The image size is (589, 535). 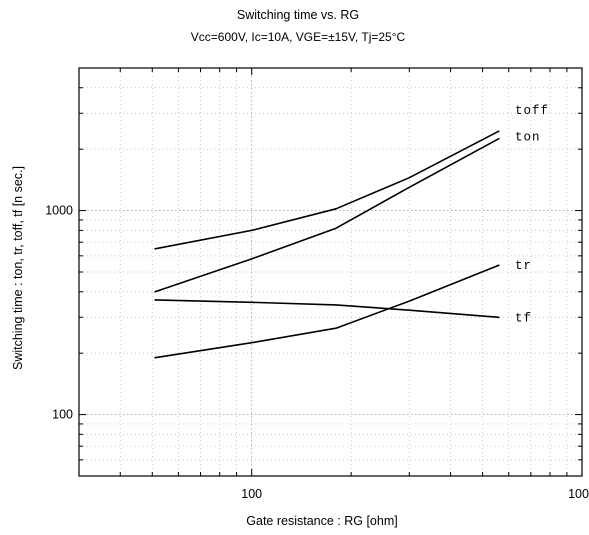 What do you see at coordinates (59, 211) in the screenshot?
I see `y-tick-label: 1000` at bounding box center [59, 211].